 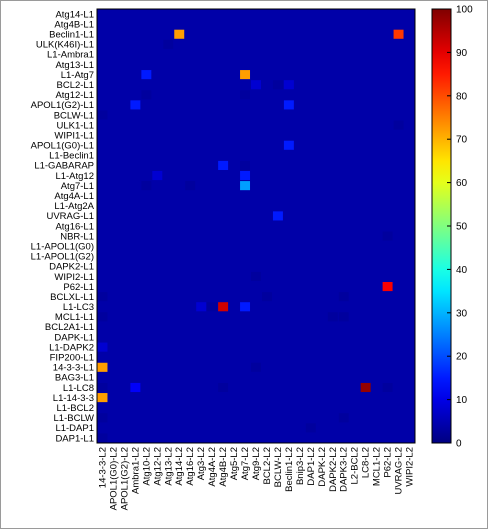 I want to click on column-label: LC8-L2, so click(x=366, y=462).